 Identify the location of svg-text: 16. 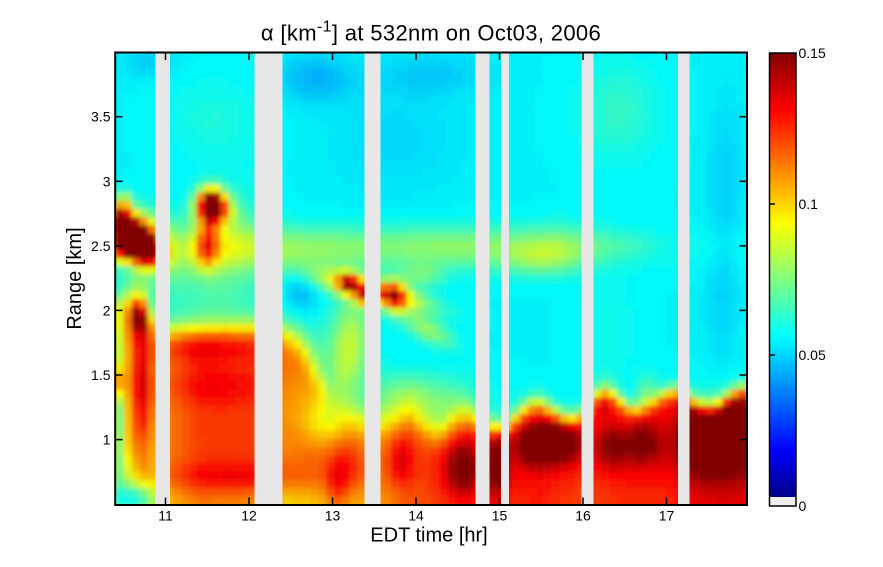
(583, 515).